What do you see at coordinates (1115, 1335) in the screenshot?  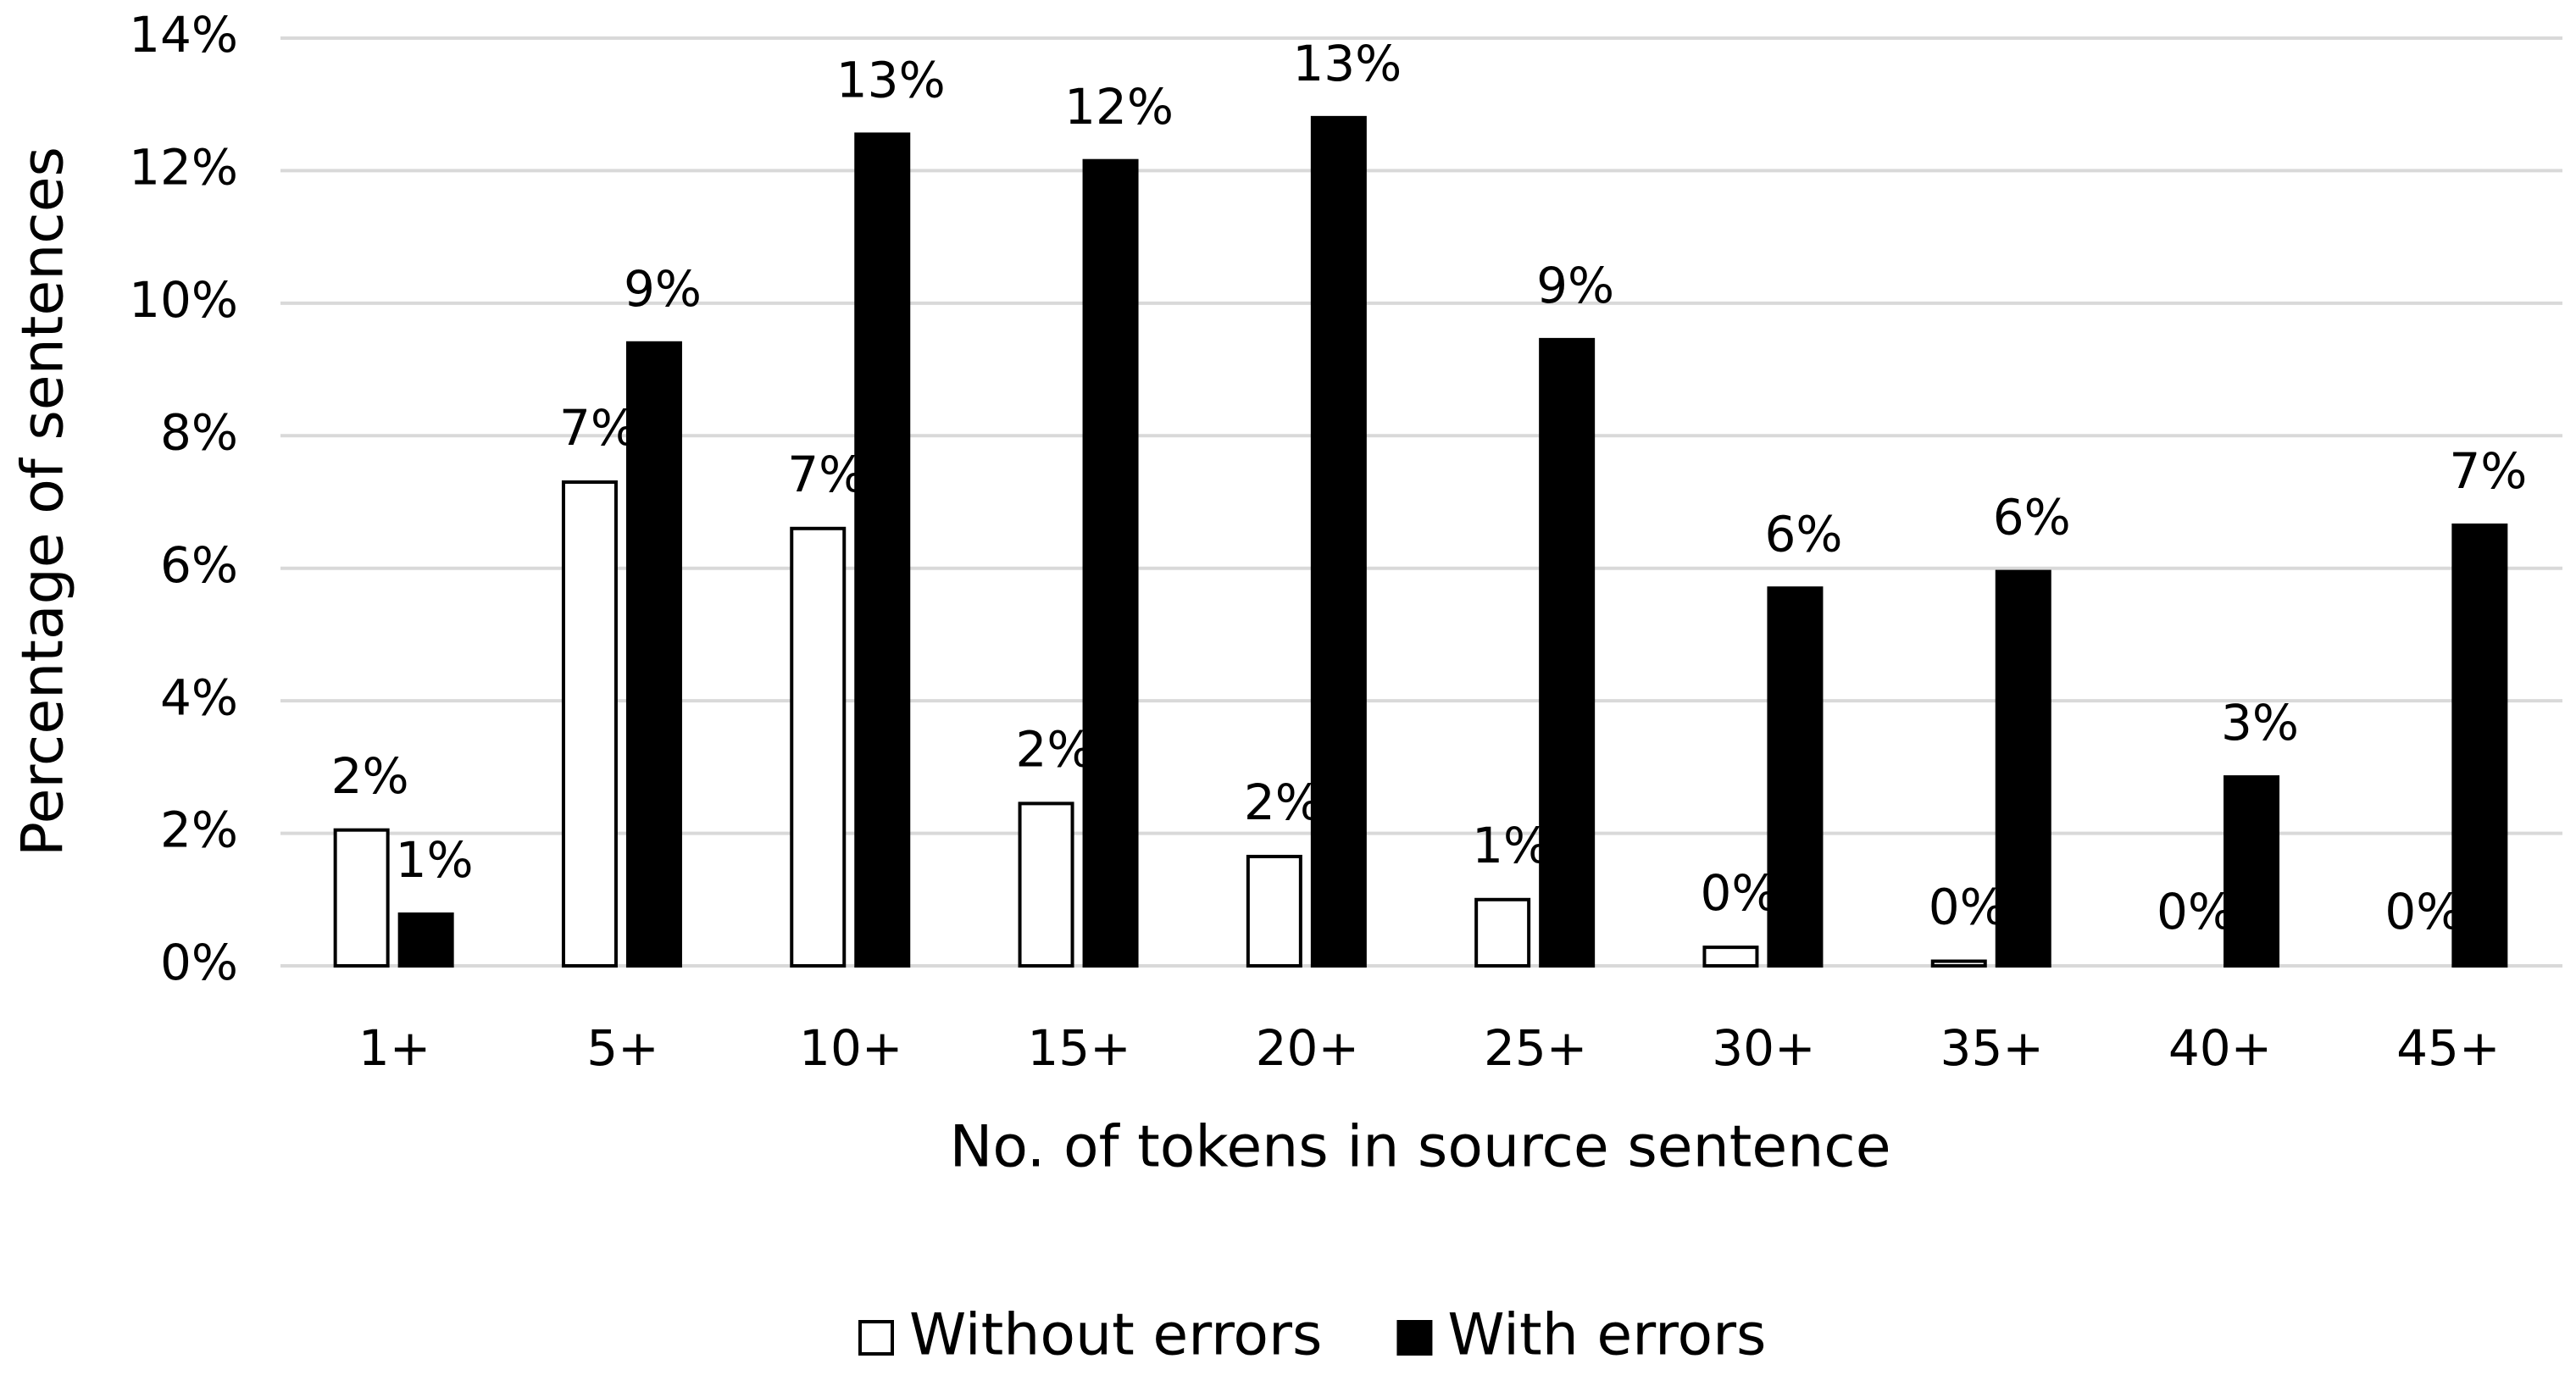 I see `legend-label: Without errors` at bounding box center [1115, 1335].